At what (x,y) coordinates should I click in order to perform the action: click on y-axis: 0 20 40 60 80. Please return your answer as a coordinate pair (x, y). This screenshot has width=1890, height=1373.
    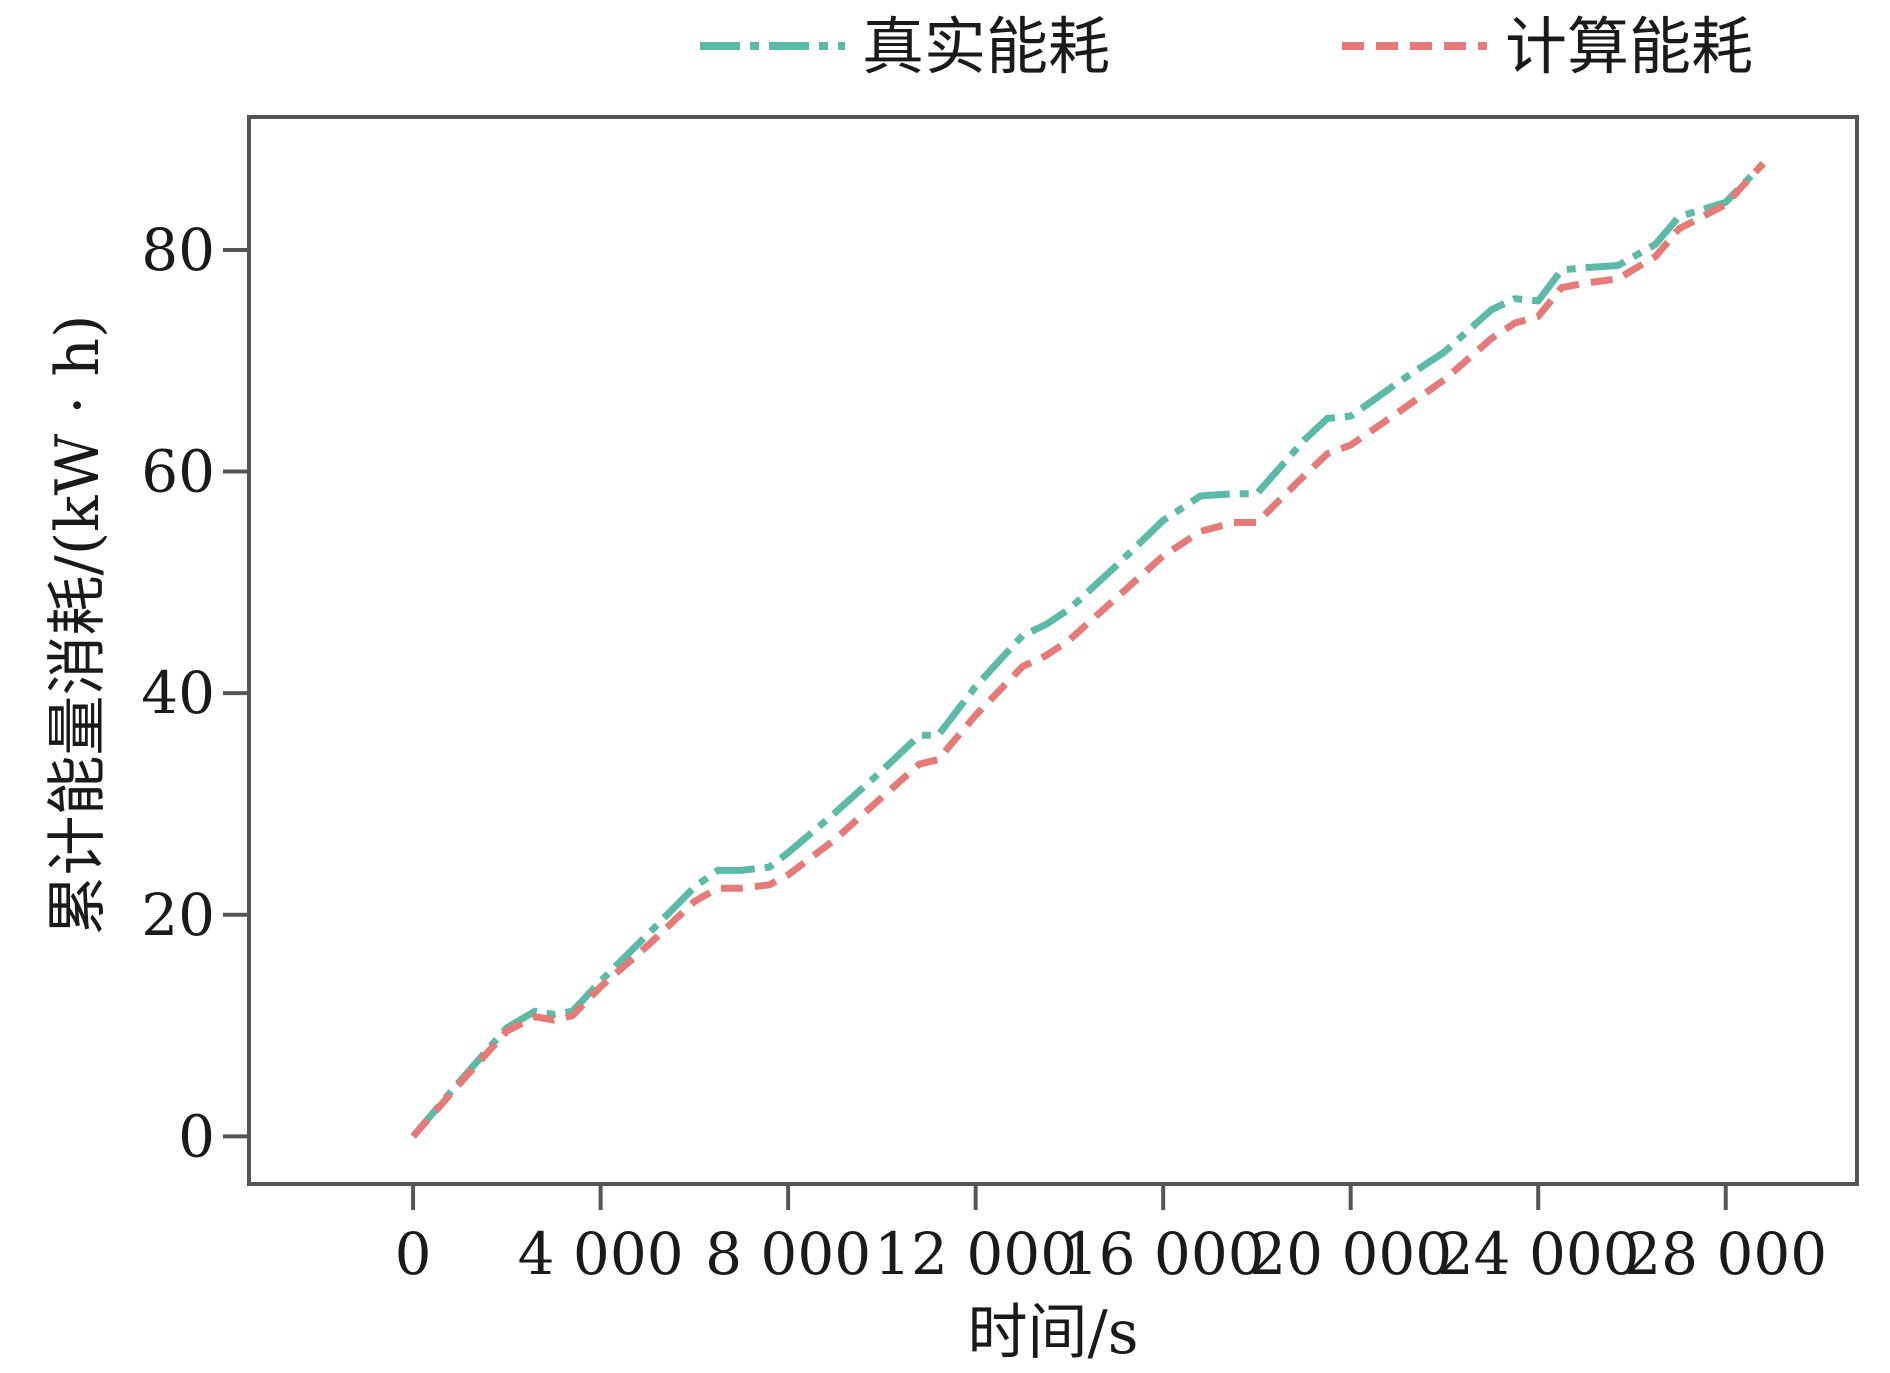
    Looking at the image, I should click on (195, 693).